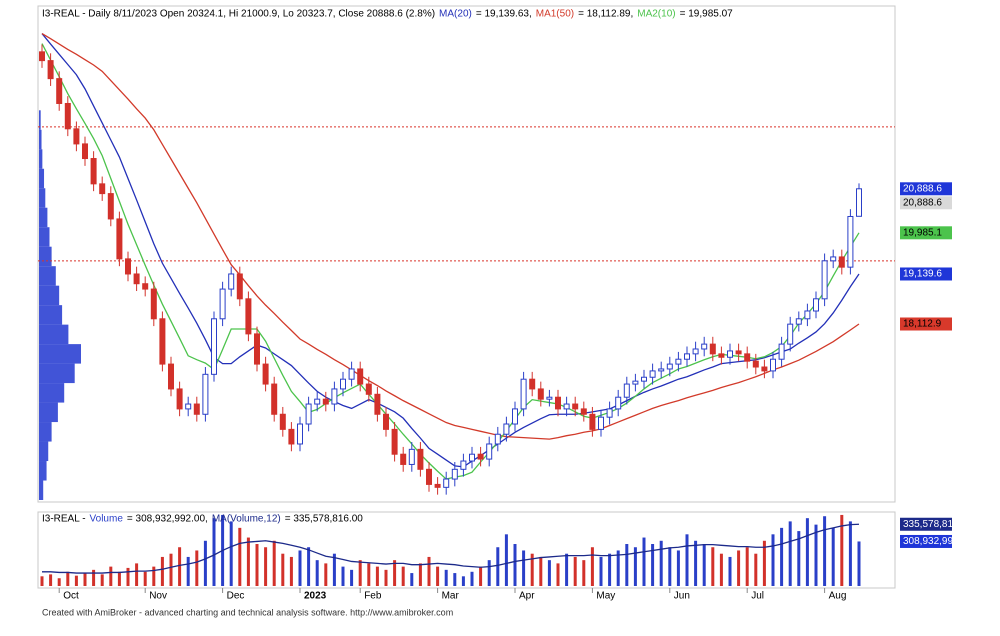 The width and height of the screenshot is (1000, 636). Describe the element at coordinates (922, 232) in the screenshot. I see `price-label: 19,985.1` at that location.